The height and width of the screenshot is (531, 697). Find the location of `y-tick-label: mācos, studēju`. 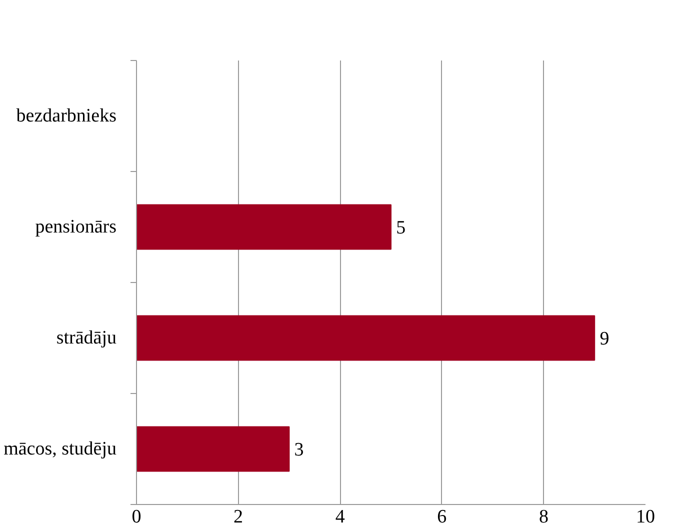

y-tick-label: mācos, studēju is located at coordinates (60, 449).